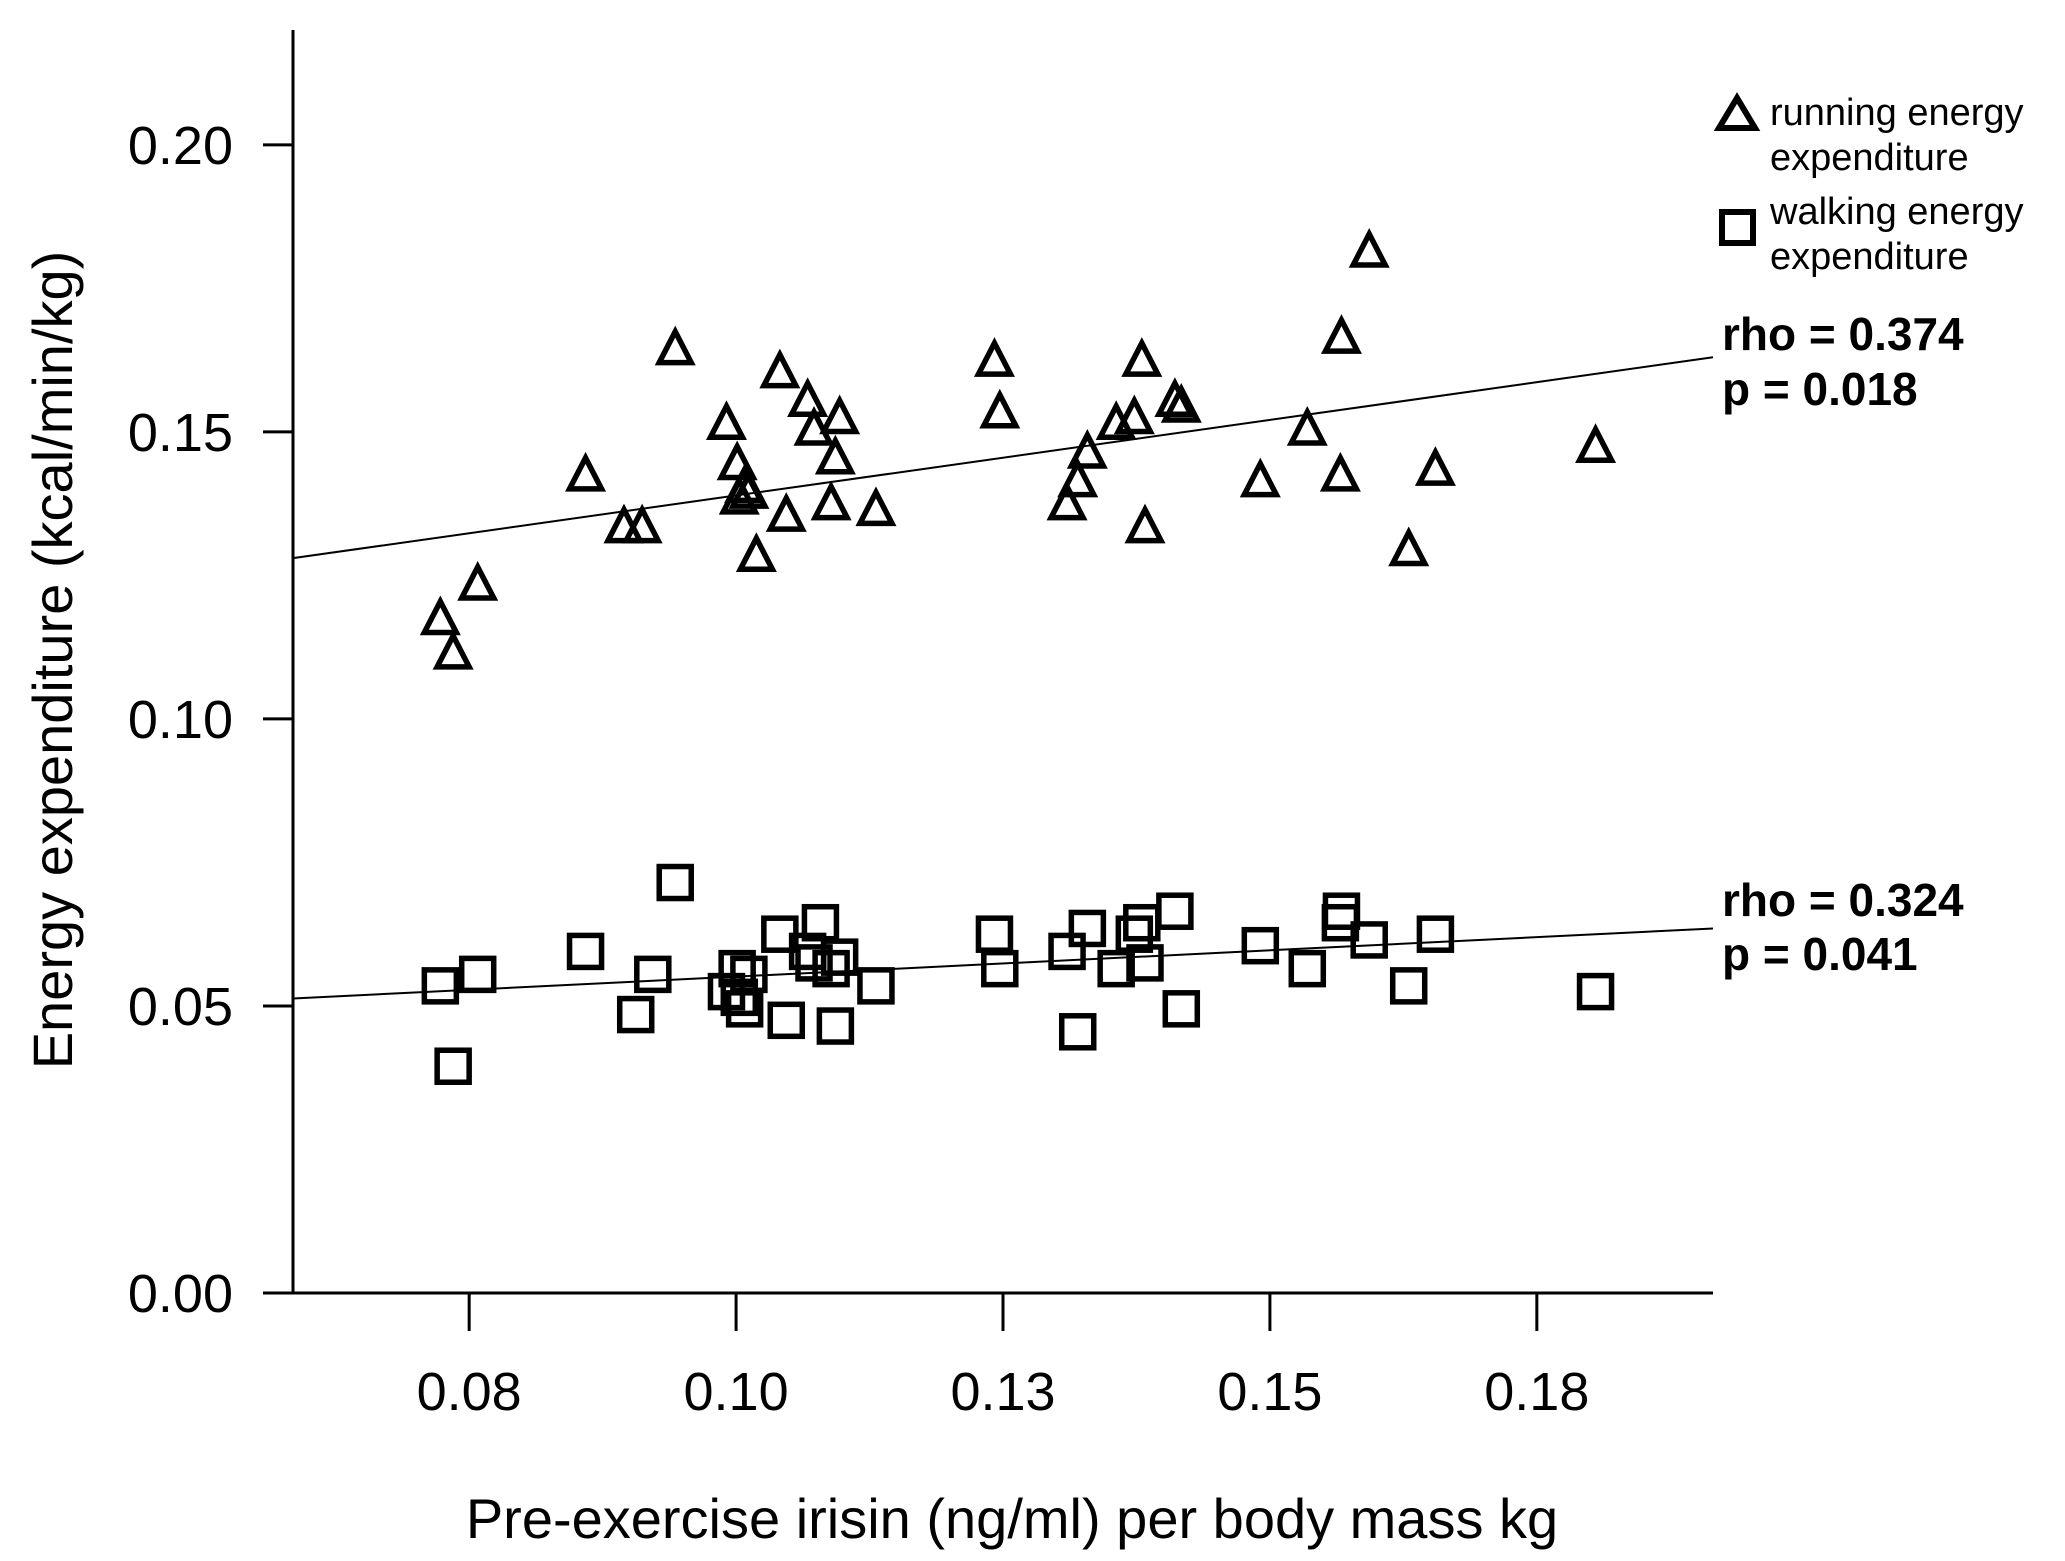 The width and height of the screenshot is (2065, 1561). What do you see at coordinates (180, 1294) in the screenshot?
I see `y-tick-label: 0.00` at bounding box center [180, 1294].